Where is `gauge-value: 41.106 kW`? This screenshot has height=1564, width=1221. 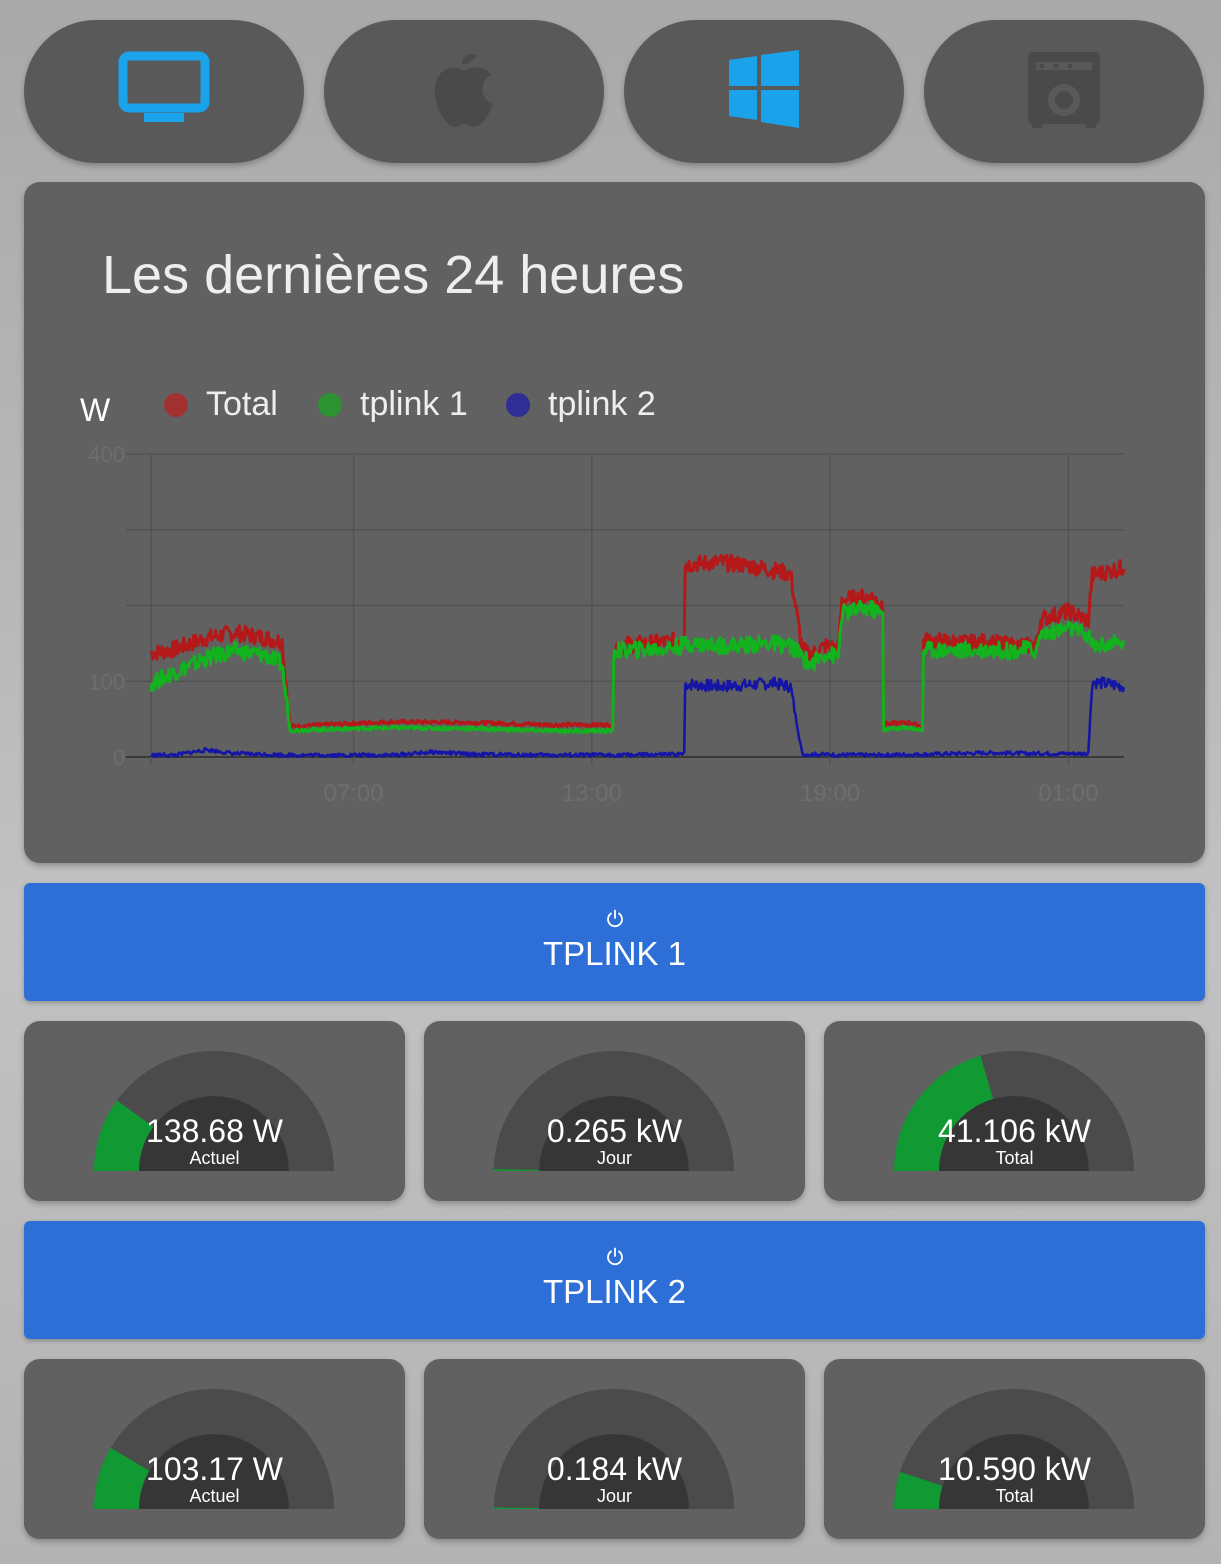
gauge-value: 41.106 kW is located at coordinates (1014, 1131).